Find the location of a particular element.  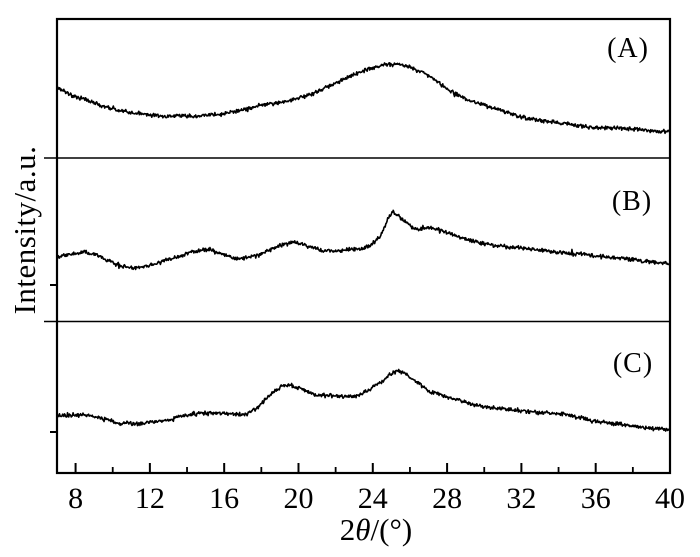

x-axis-label-prefix: 2 is located at coordinates (347, 529).